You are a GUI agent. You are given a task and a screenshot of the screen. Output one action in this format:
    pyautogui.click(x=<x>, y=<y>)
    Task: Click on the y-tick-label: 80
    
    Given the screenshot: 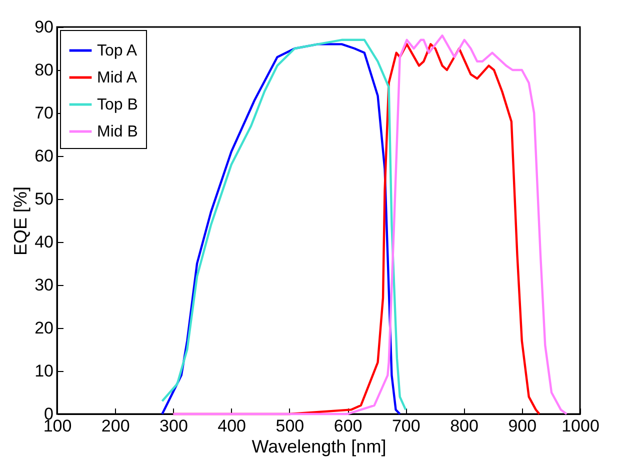 What is the action you would take?
    pyautogui.click(x=44, y=70)
    